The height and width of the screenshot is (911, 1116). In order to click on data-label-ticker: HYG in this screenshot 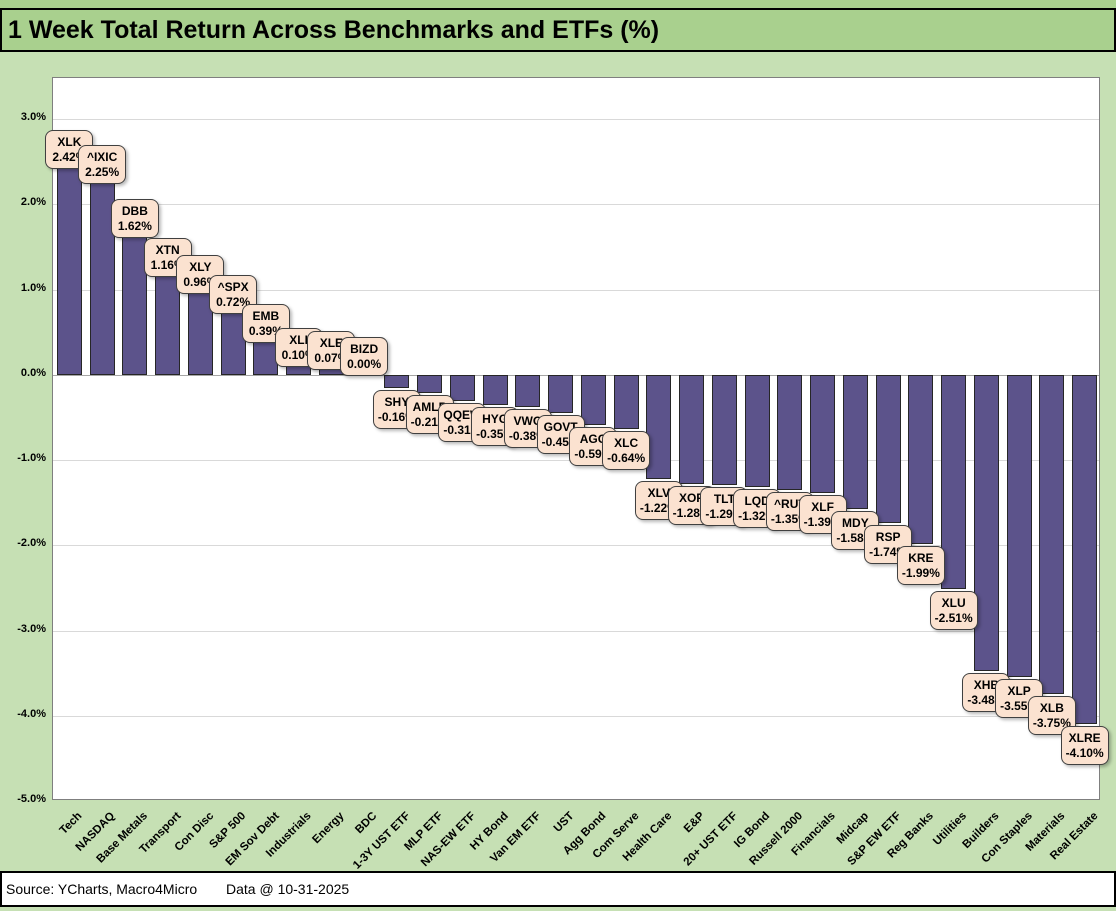, I will do `click(495, 418)`.